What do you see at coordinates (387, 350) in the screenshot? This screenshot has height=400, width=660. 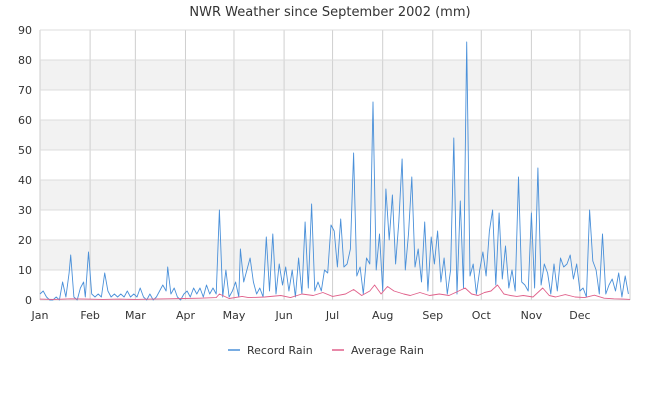 I see `legend-label-average-rain: Average Rain` at bounding box center [387, 350].